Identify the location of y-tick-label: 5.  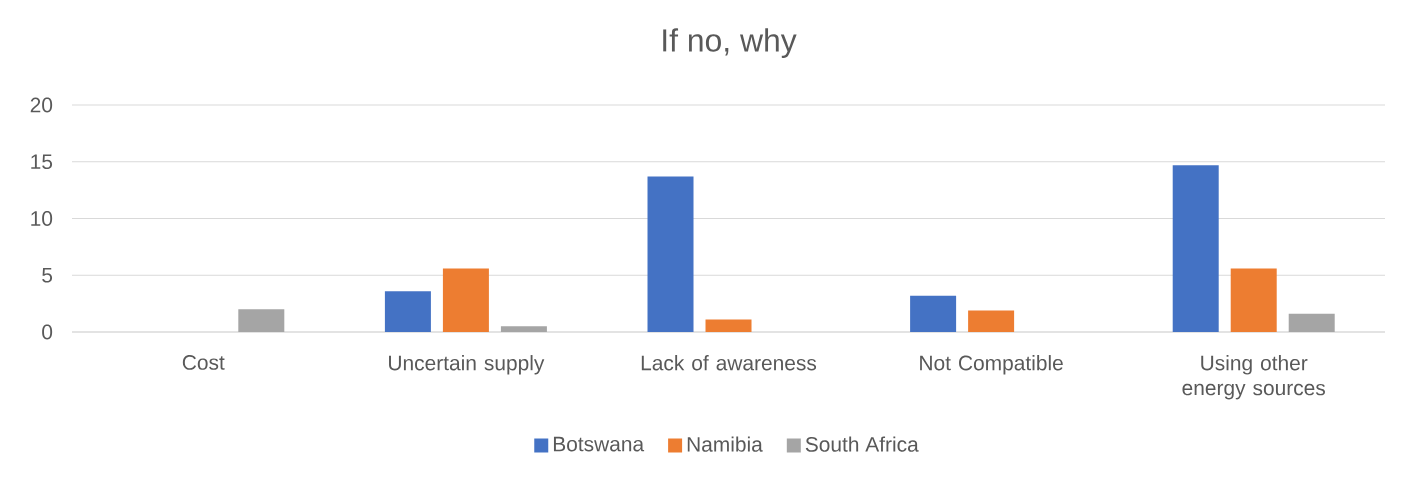
(47, 275).